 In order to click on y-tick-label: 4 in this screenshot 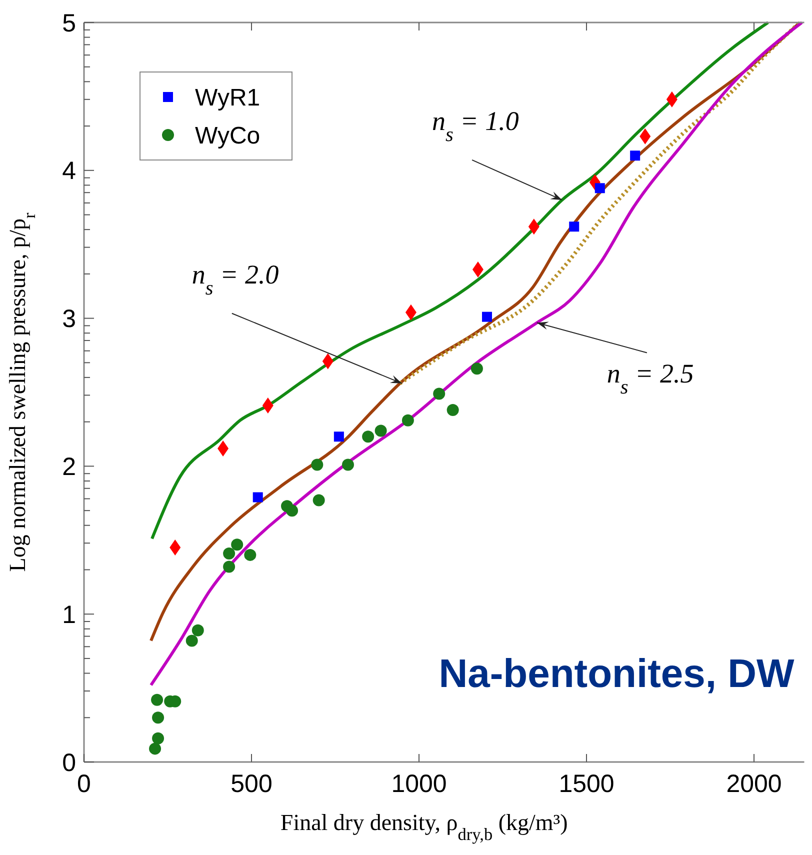, I will do `click(69, 171)`.